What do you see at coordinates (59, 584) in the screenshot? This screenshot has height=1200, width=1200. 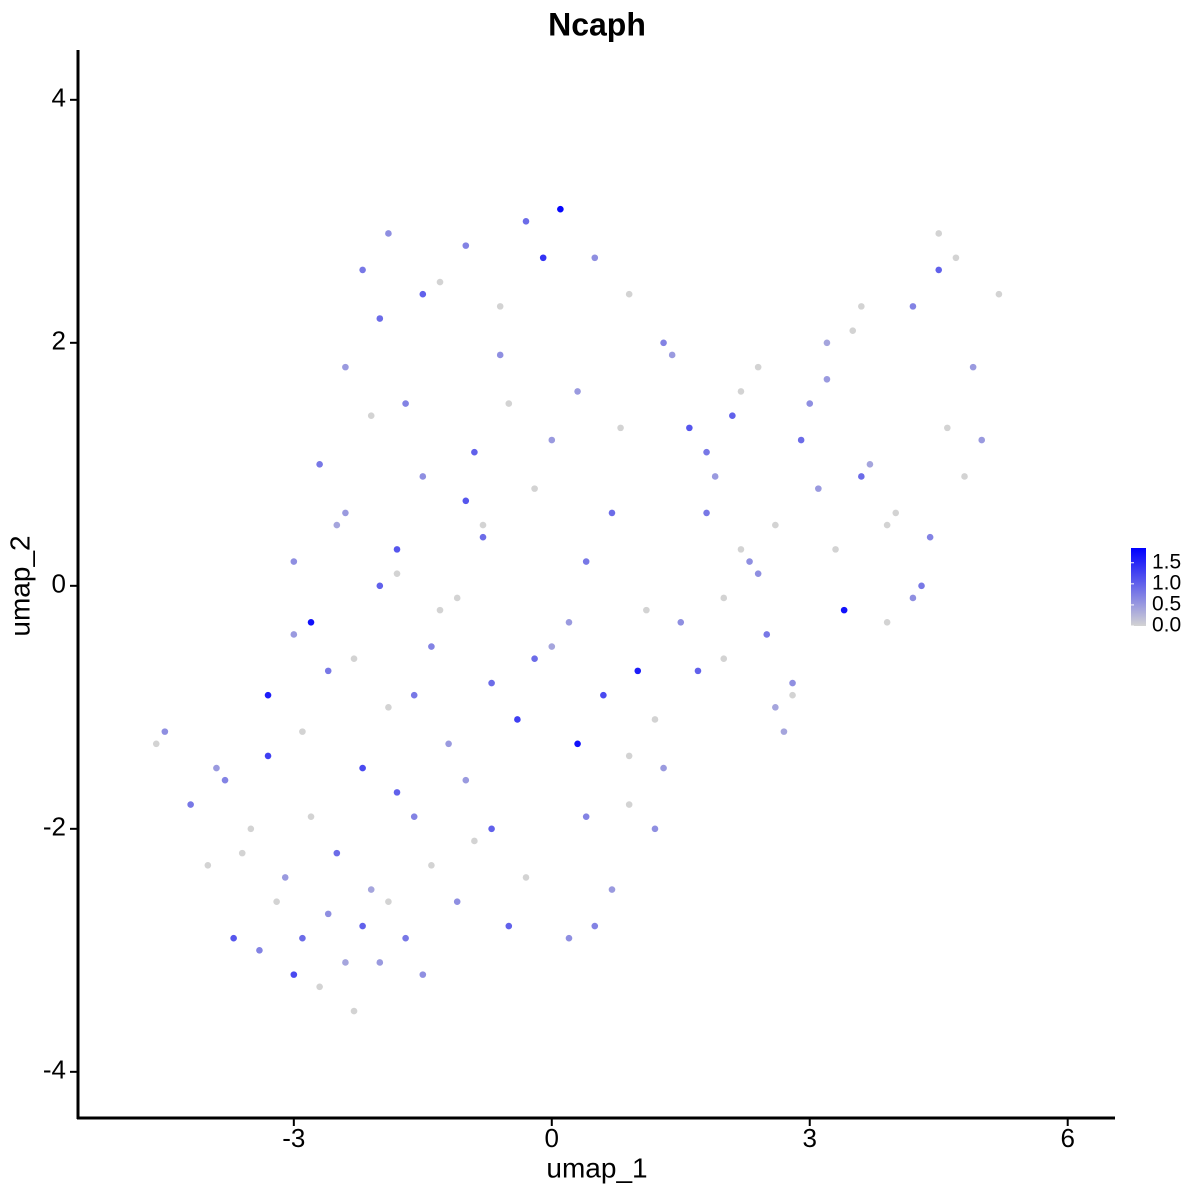 I see `y-tick-label: 0` at bounding box center [59, 584].